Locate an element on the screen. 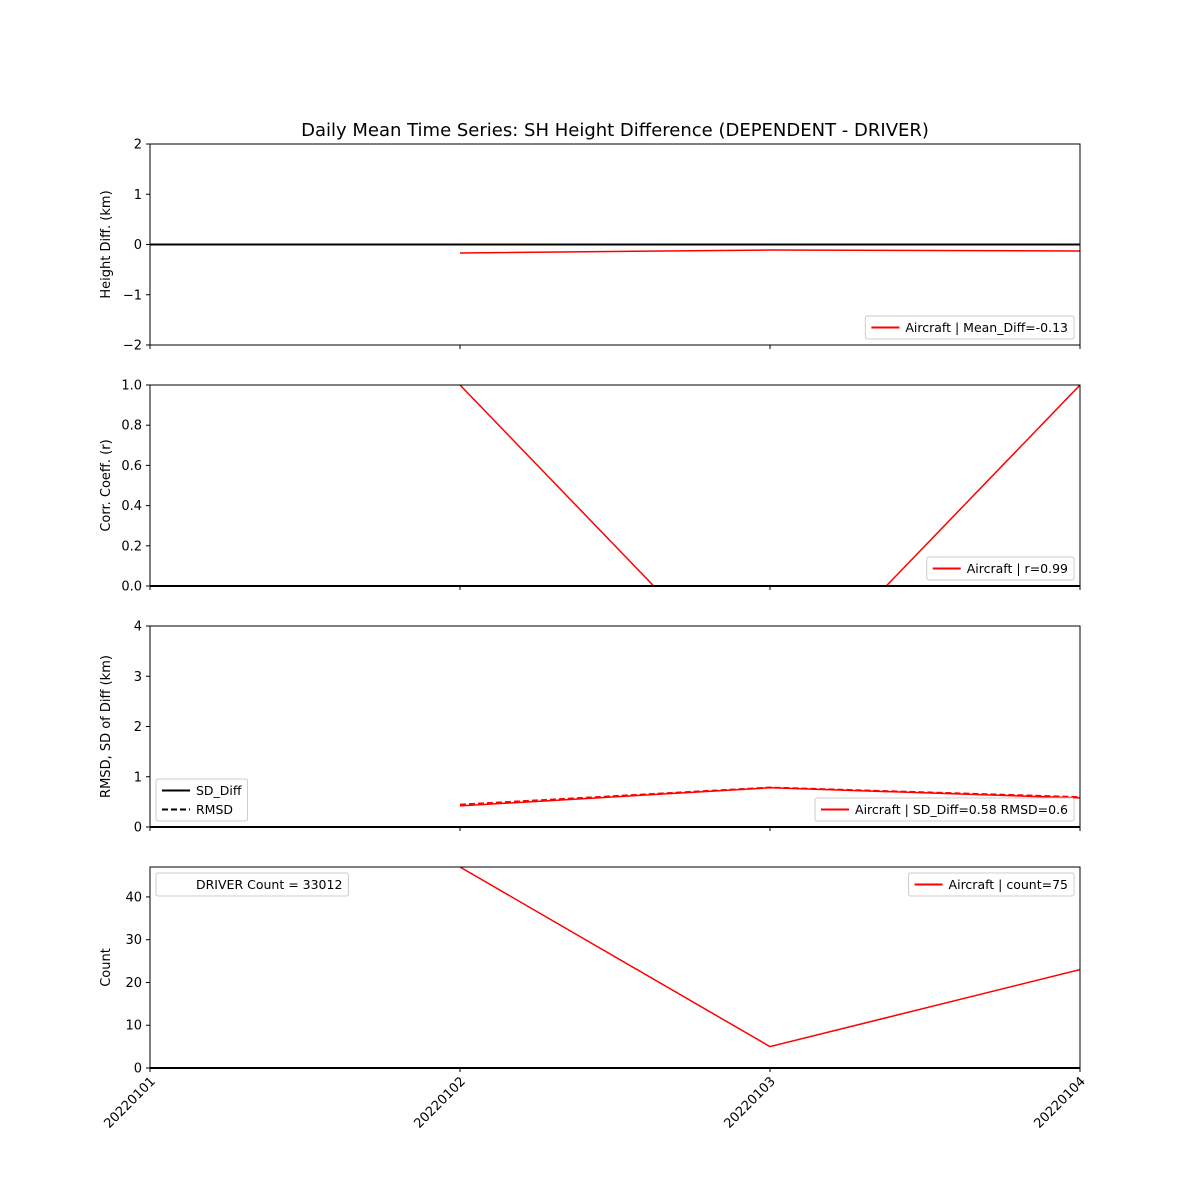 Image resolution: width=1200 pixels, height=1200 pixels. legend: Aircraft | r=0.99 is located at coordinates (1000, 568).